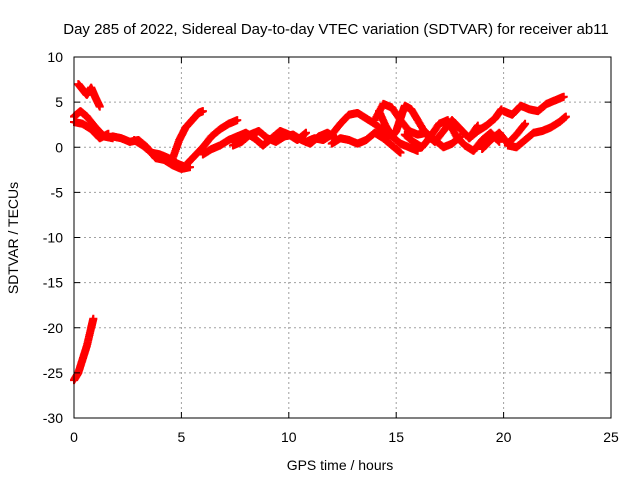 This screenshot has height=480, width=640. Describe the element at coordinates (53, 418) in the screenshot. I see `y-tick-label: -30` at that location.